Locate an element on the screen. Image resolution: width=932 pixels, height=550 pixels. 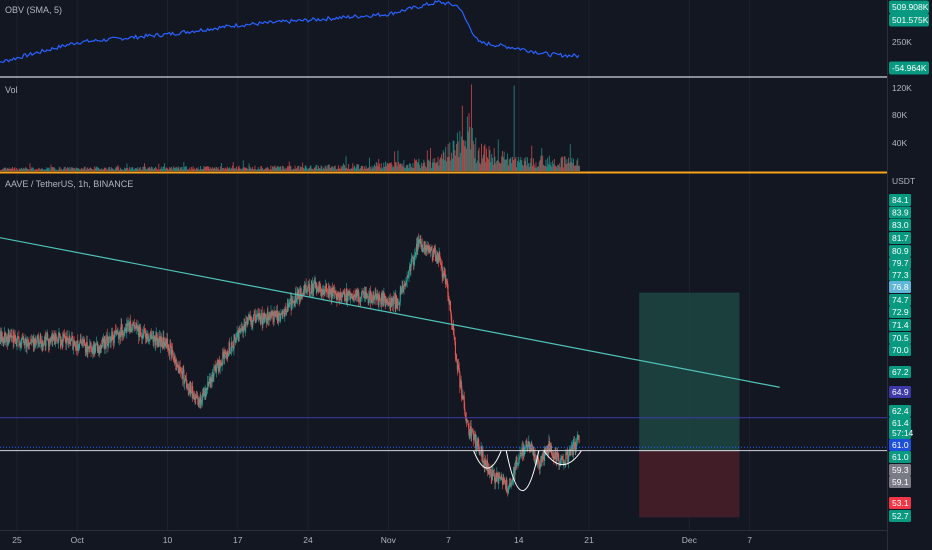
obv-pane: OBV (SMA, 5) is located at coordinates (290, 33).